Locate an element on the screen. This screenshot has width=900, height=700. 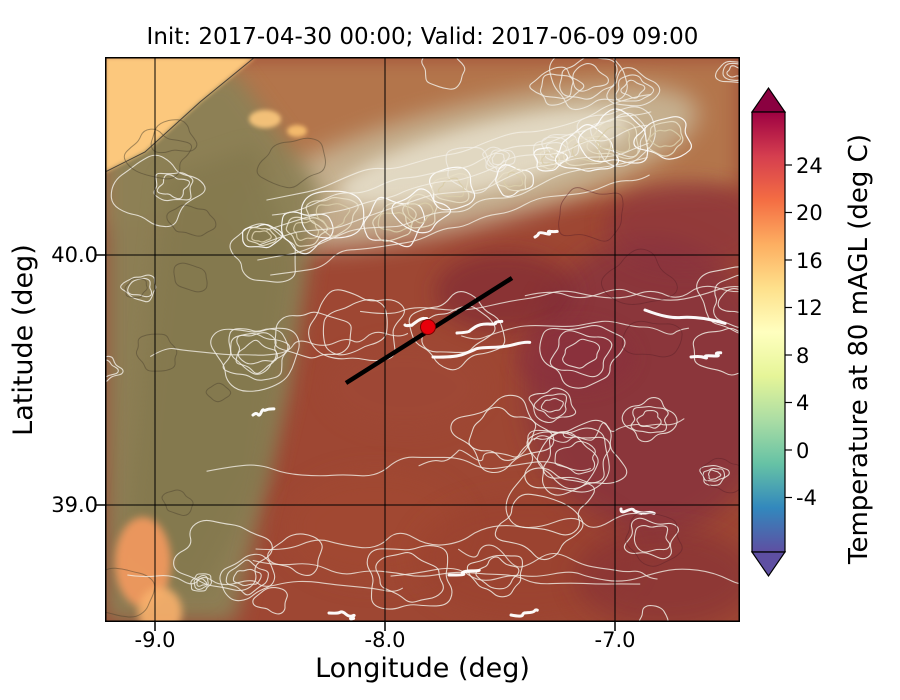
station-marker is located at coordinates (428, 327).